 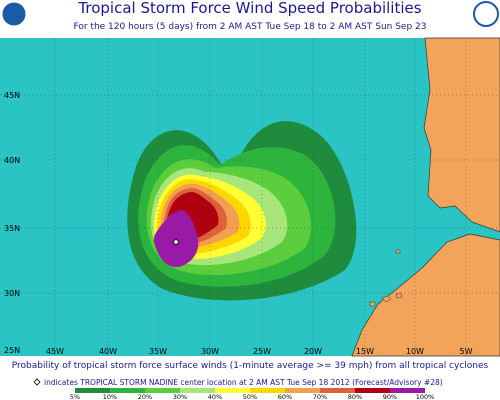 I want to click on latitude-label: 30N, so click(x=12, y=293).